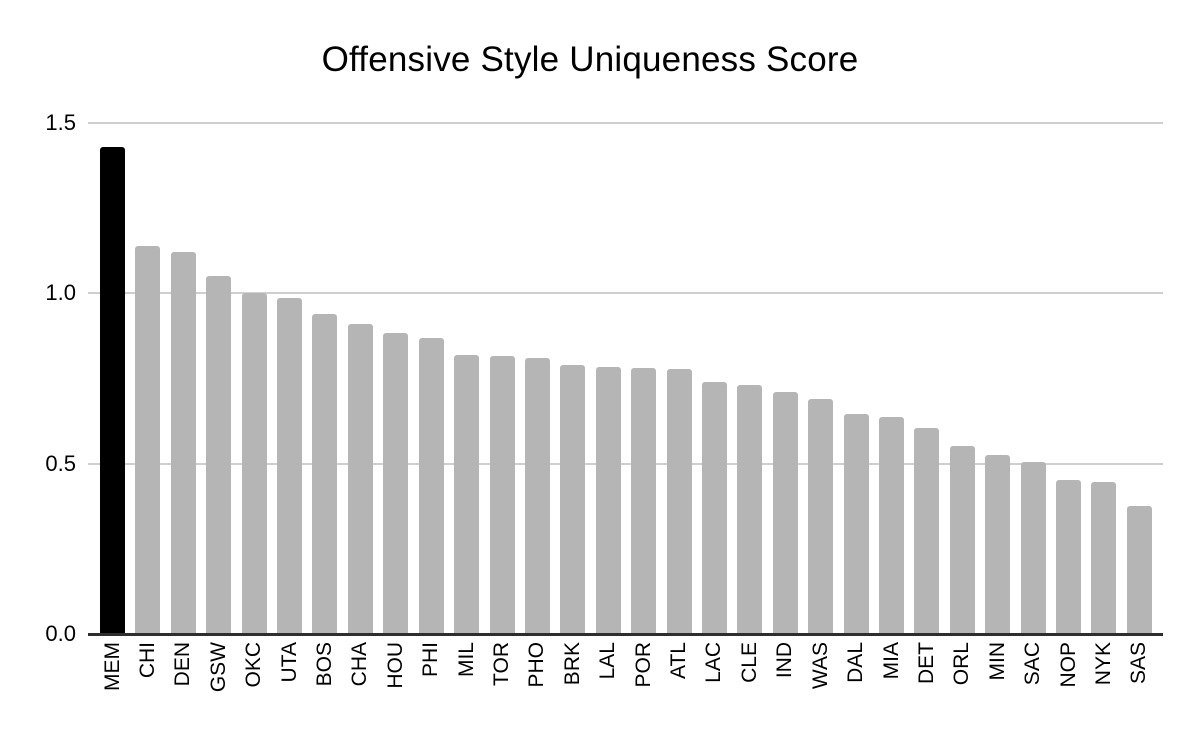  I want to click on x-tick-label-POR: POR, so click(643, 665).